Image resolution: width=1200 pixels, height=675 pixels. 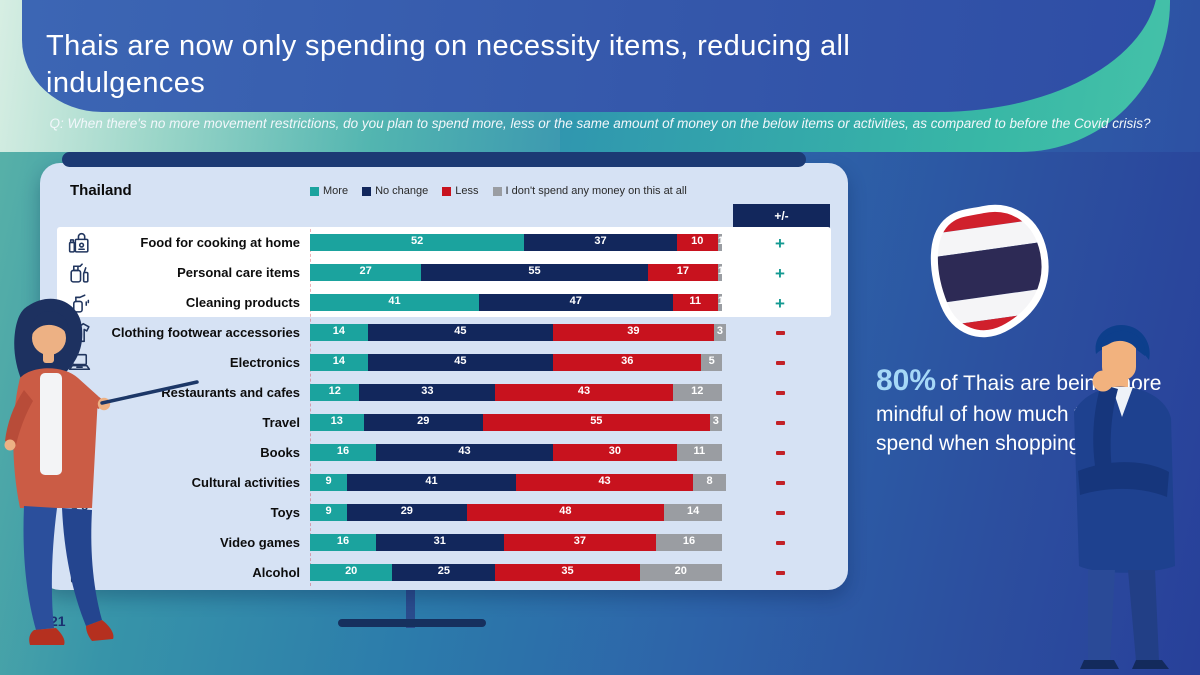 I want to click on stacked-bar: 12 33 43 12, so click(x=516, y=392).